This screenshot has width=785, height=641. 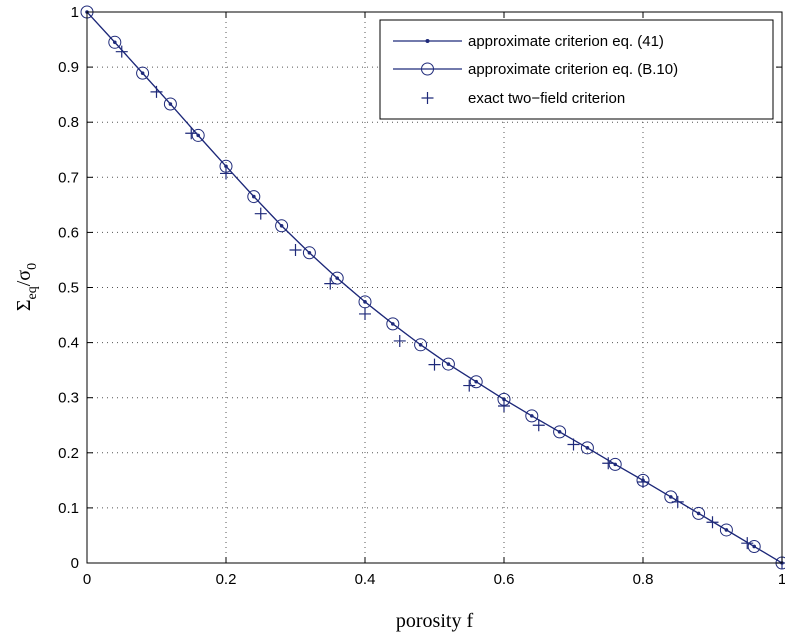 What do you see at coordinates (435, 621) in the screenshot?
I see `x-axis-label: porosity f` at bounding box center [435, 621].